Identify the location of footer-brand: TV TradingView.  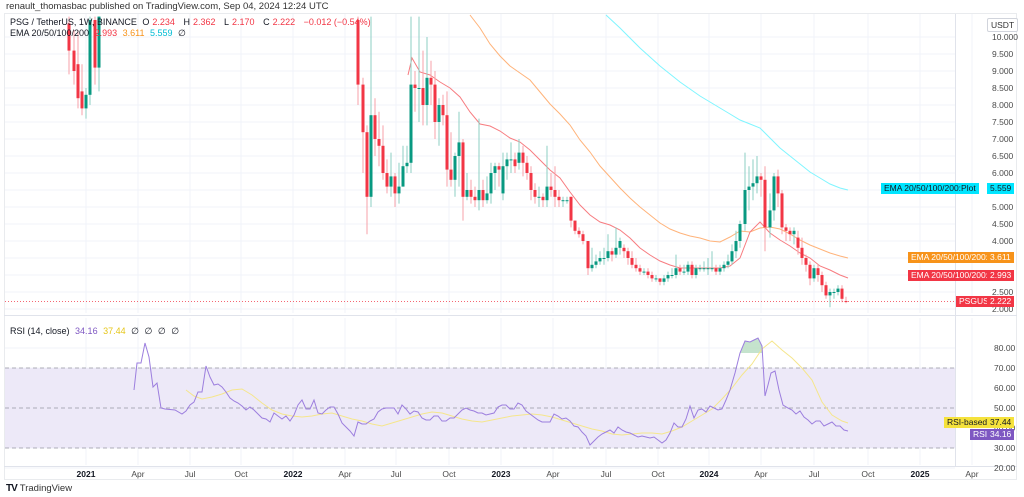
(39, 488).